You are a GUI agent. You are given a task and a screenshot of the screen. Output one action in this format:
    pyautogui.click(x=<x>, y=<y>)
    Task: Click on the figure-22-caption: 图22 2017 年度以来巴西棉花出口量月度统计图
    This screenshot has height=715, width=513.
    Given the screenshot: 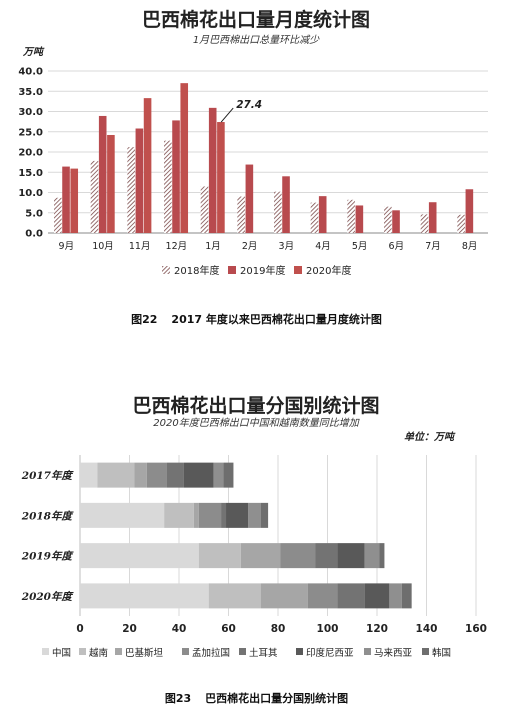 What is the action you would take?
    pyautogui.click(x=256, y=319)
    